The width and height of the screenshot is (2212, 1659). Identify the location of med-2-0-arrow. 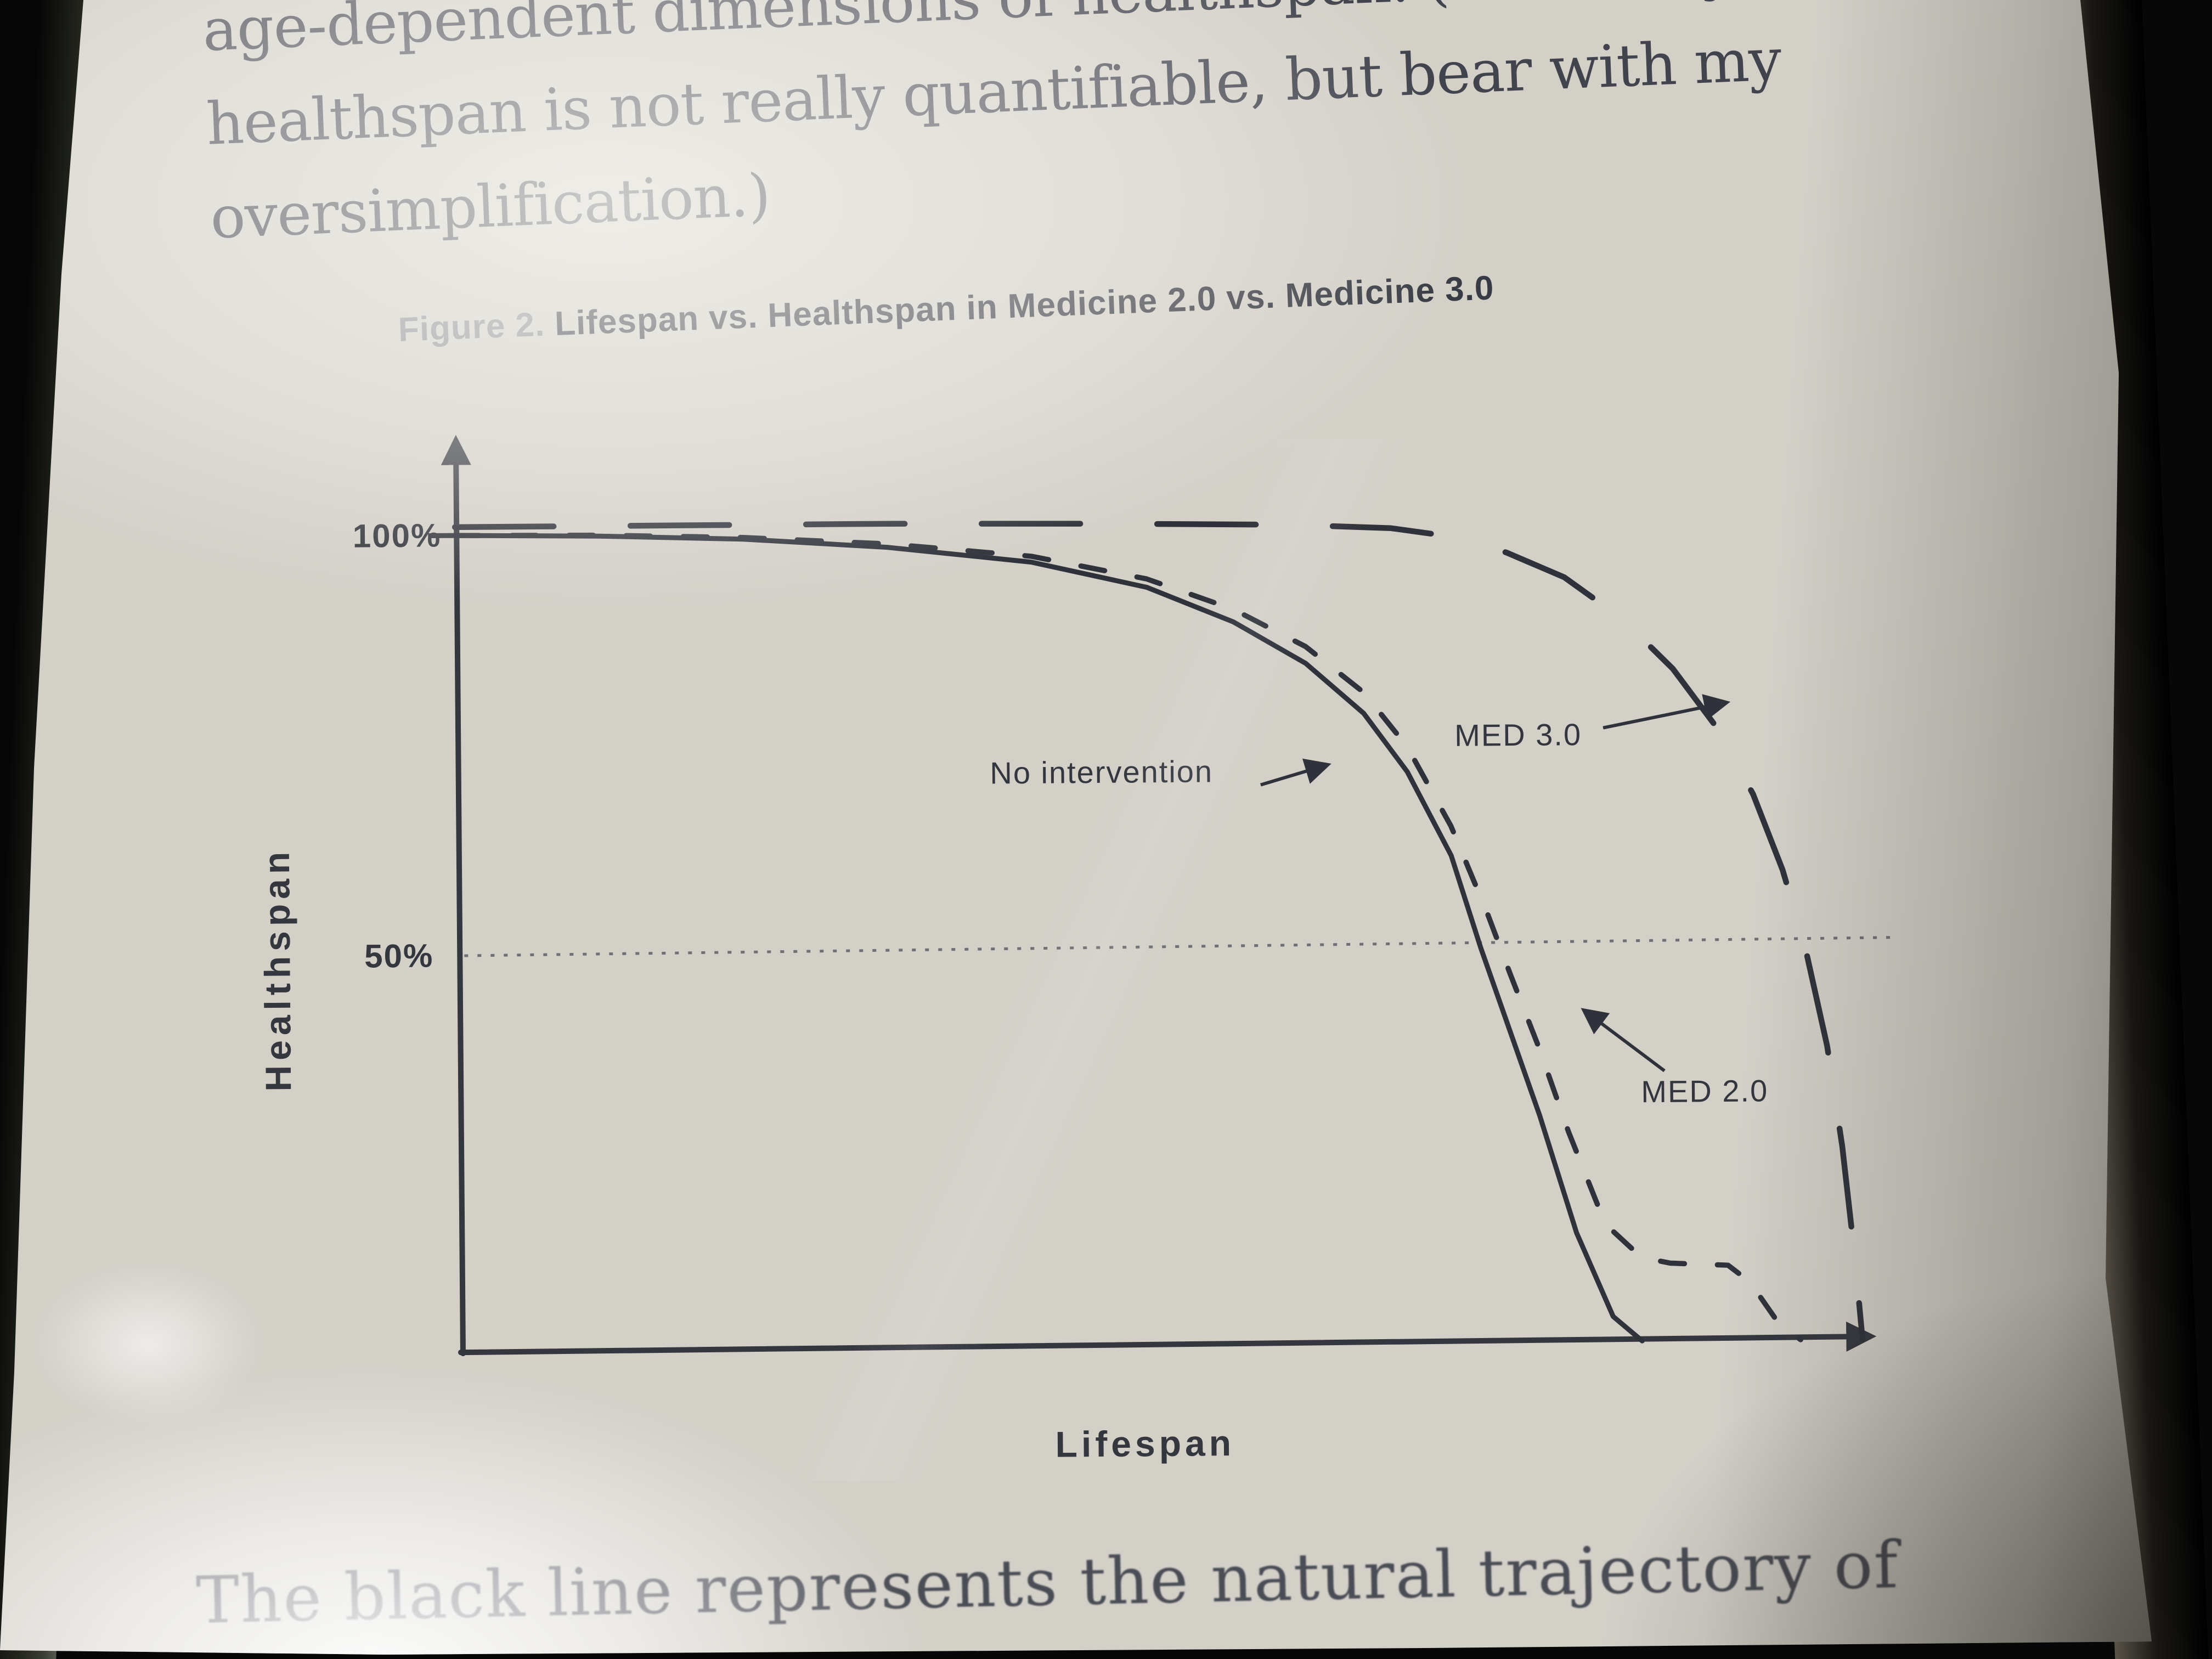
(1623, 1040).